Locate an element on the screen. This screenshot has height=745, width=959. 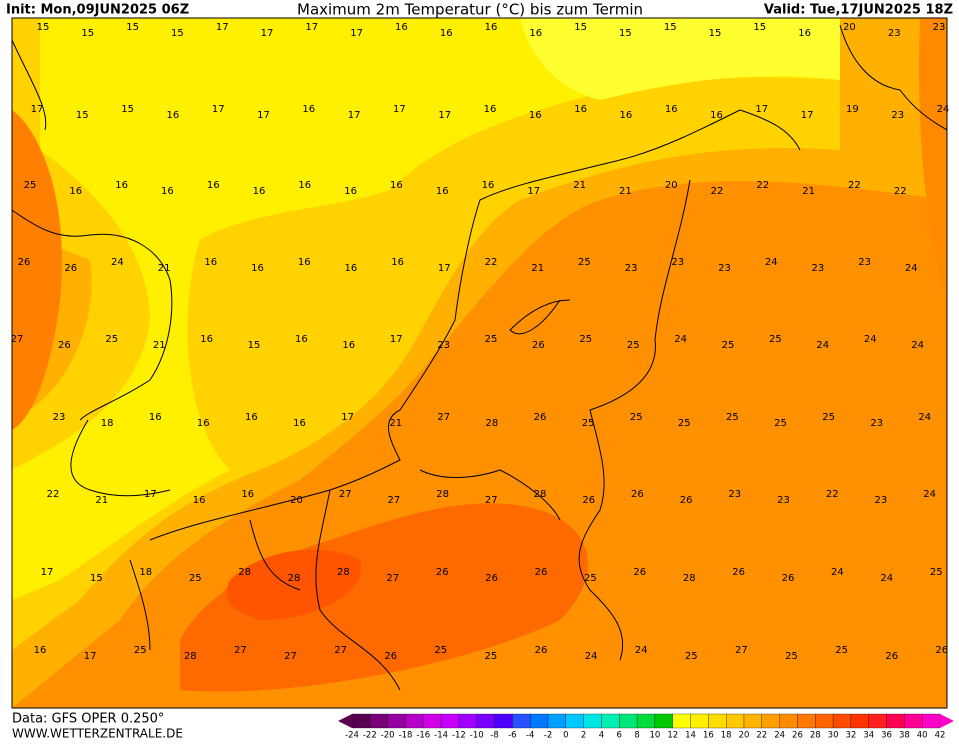
colorbar-label: -22 is located at coordinates (370, 736).